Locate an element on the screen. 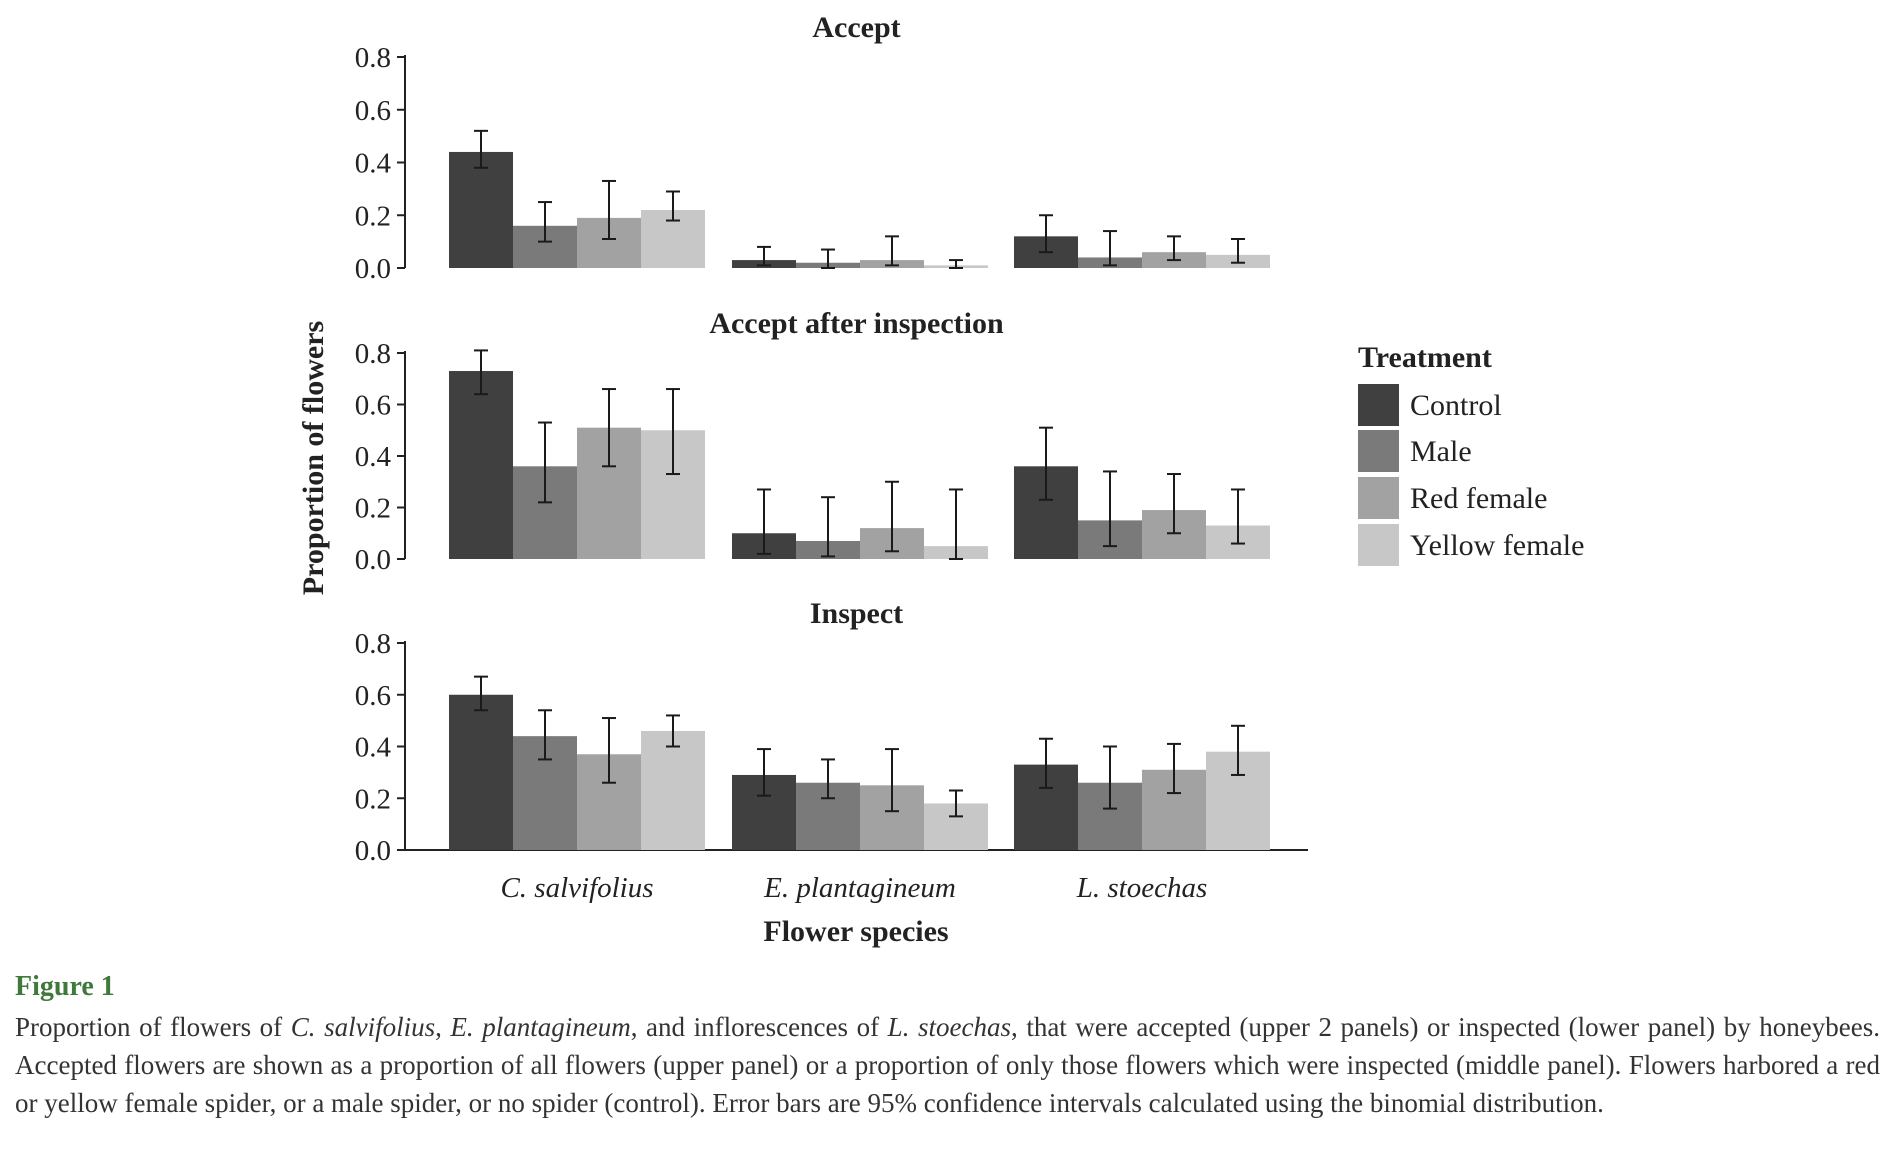 The width and height of the screenshot is (1894, 1158). x-axis-title: Flower species is located at coordinates (855, 931).